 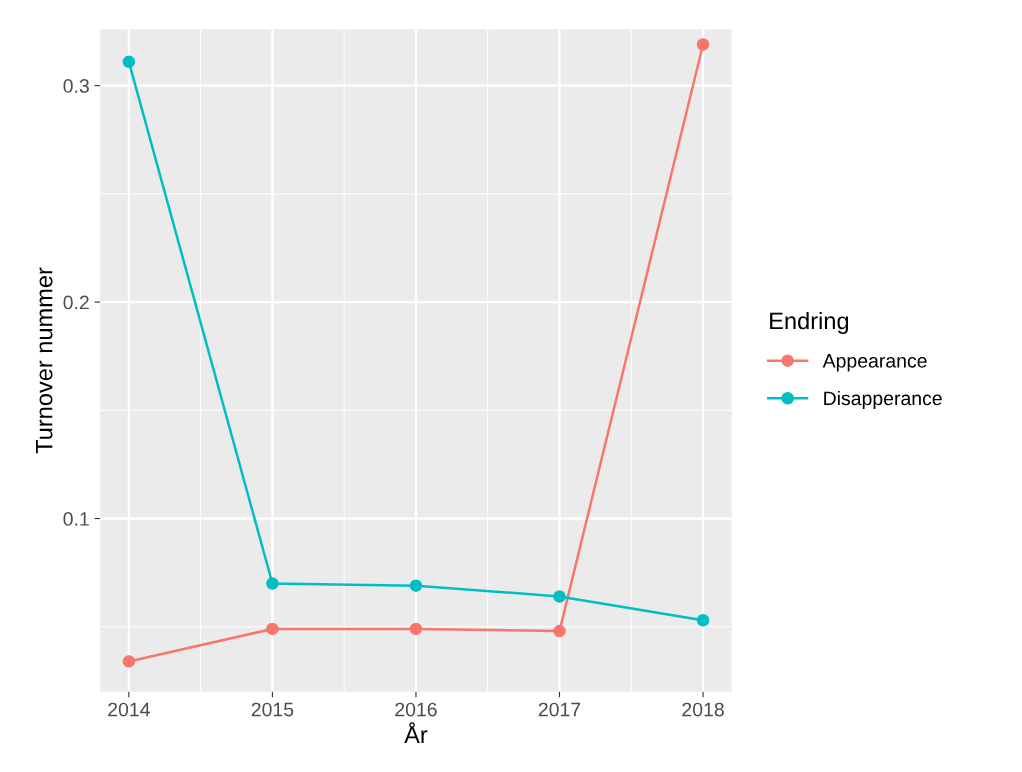 I want to click on y-axis-title: Turnover nummer, so click(x=44, y=360).